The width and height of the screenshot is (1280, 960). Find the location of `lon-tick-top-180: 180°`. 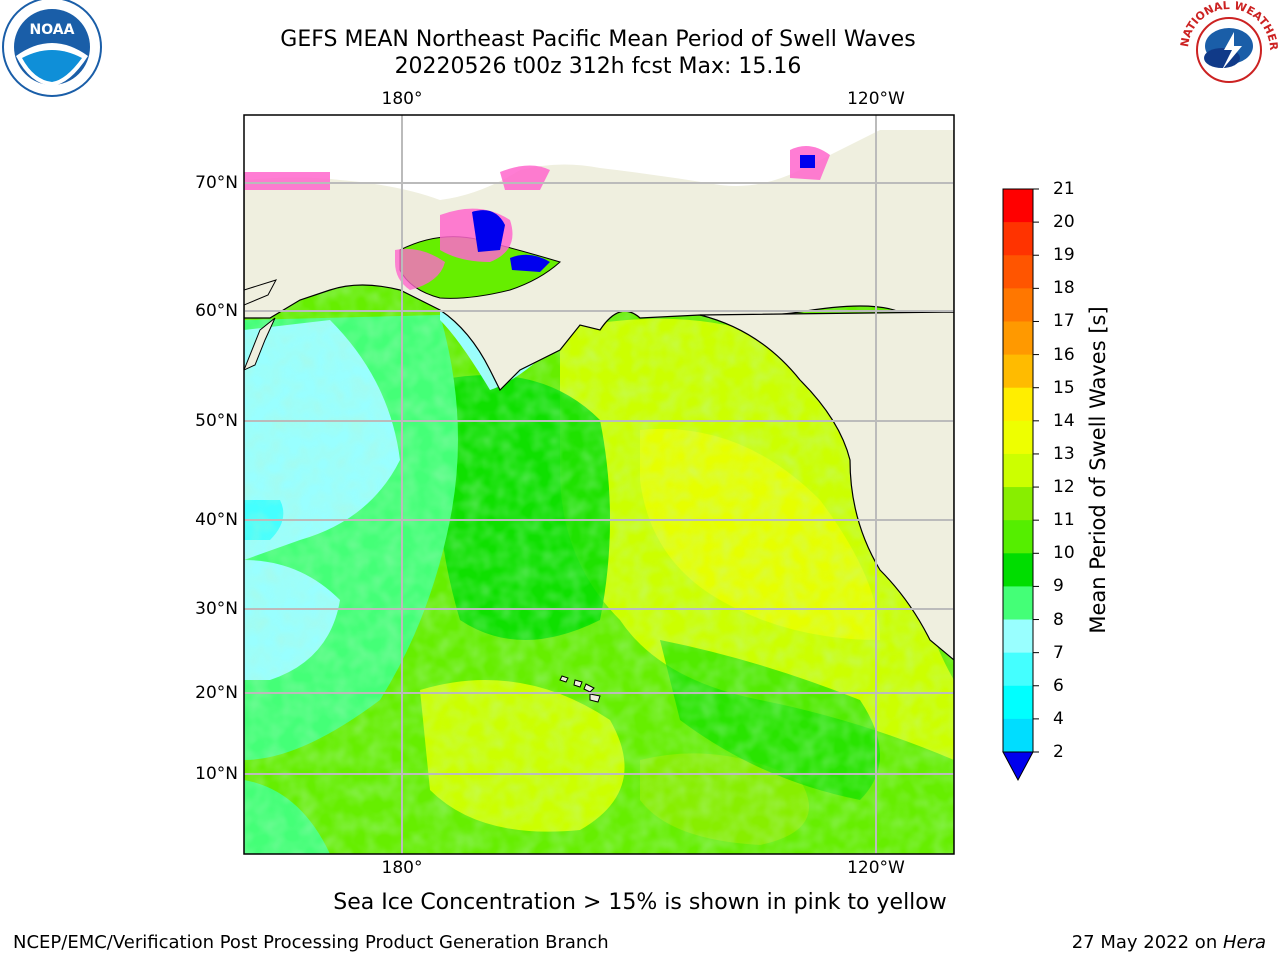

lon-tick-top-180: 180° is located at coordinates (402, 99).